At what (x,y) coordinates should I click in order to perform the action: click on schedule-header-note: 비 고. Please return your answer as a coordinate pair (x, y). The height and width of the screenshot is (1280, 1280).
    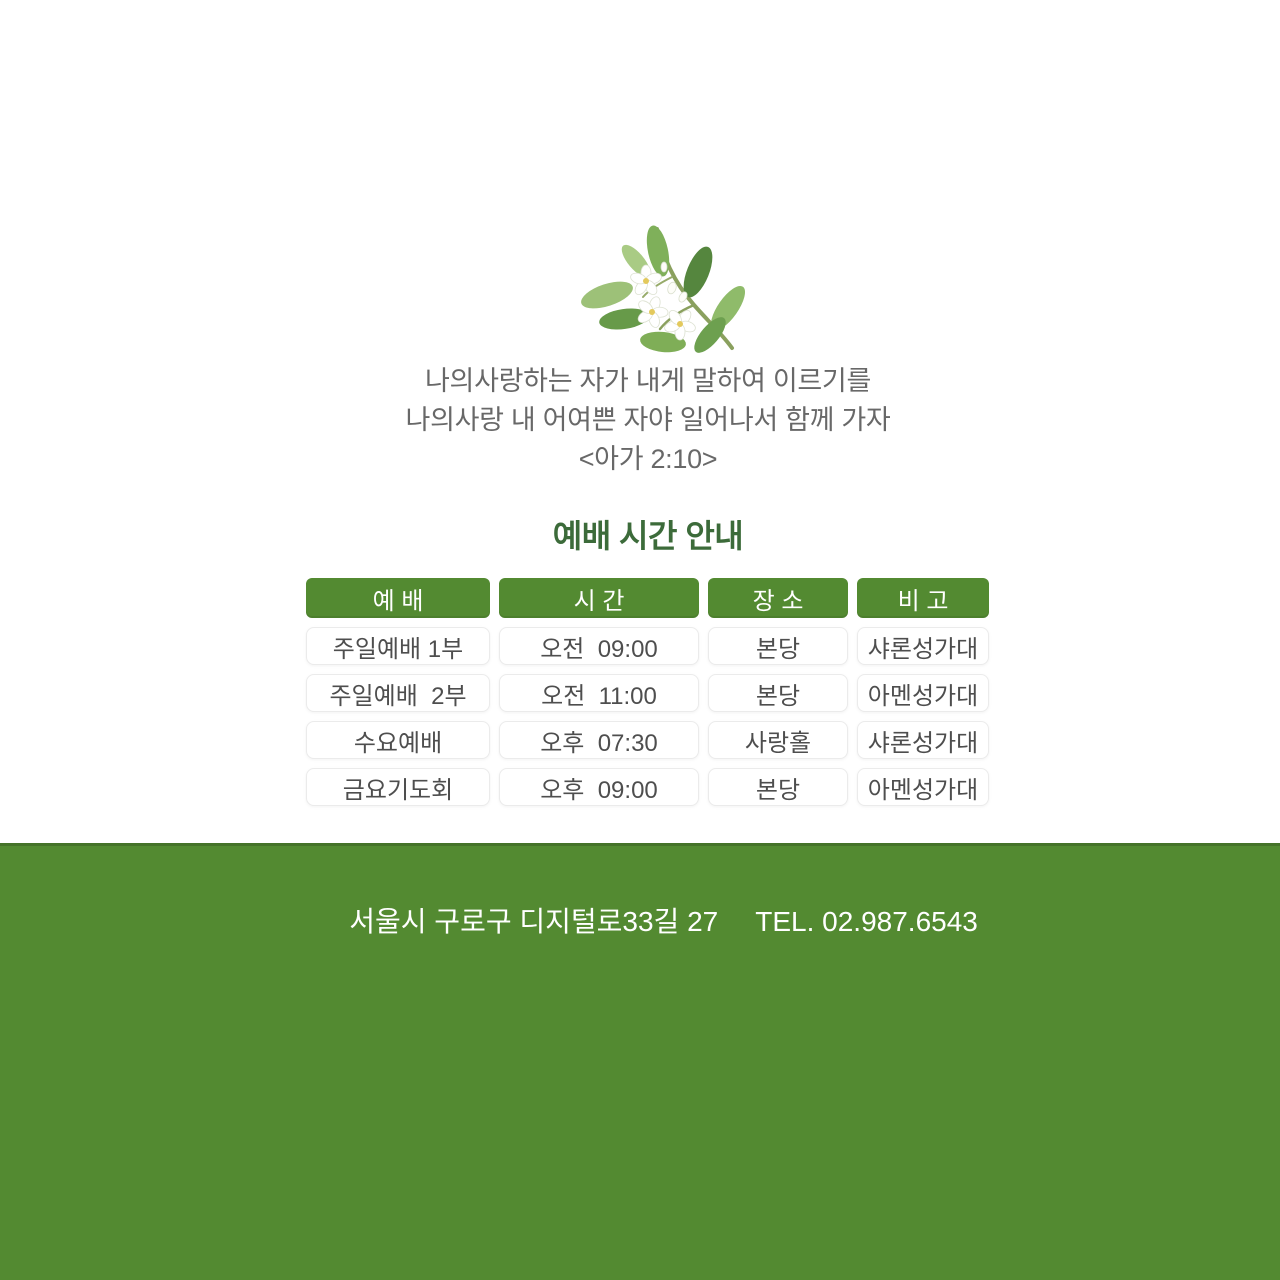
    Looking at the image, I should click on (923, 598).